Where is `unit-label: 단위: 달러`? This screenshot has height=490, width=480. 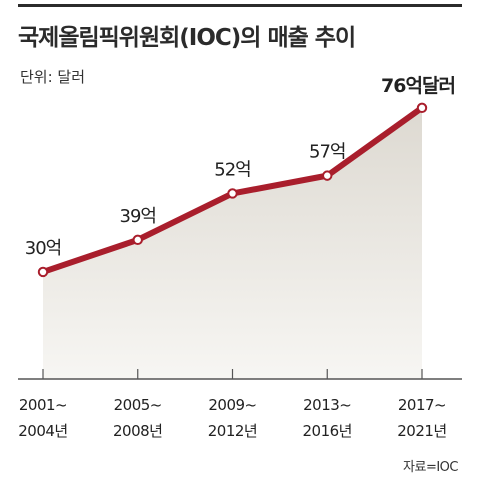
unit-label: 단위: 달러 is located at coordinates (53, 77).